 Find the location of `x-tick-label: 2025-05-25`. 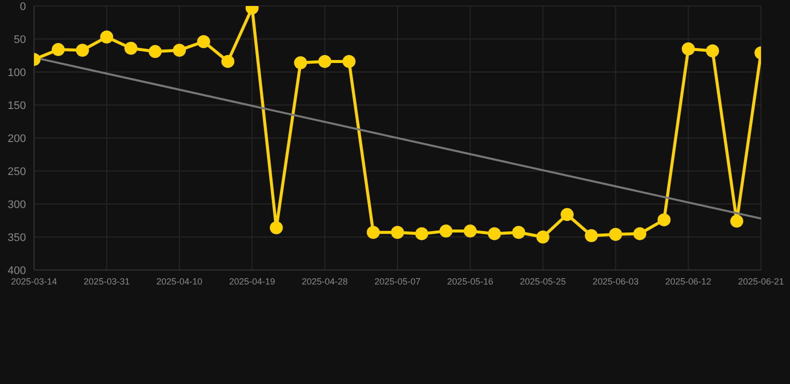

x-tick-label: 2025-05-25 is located at coordinates (543, 281).